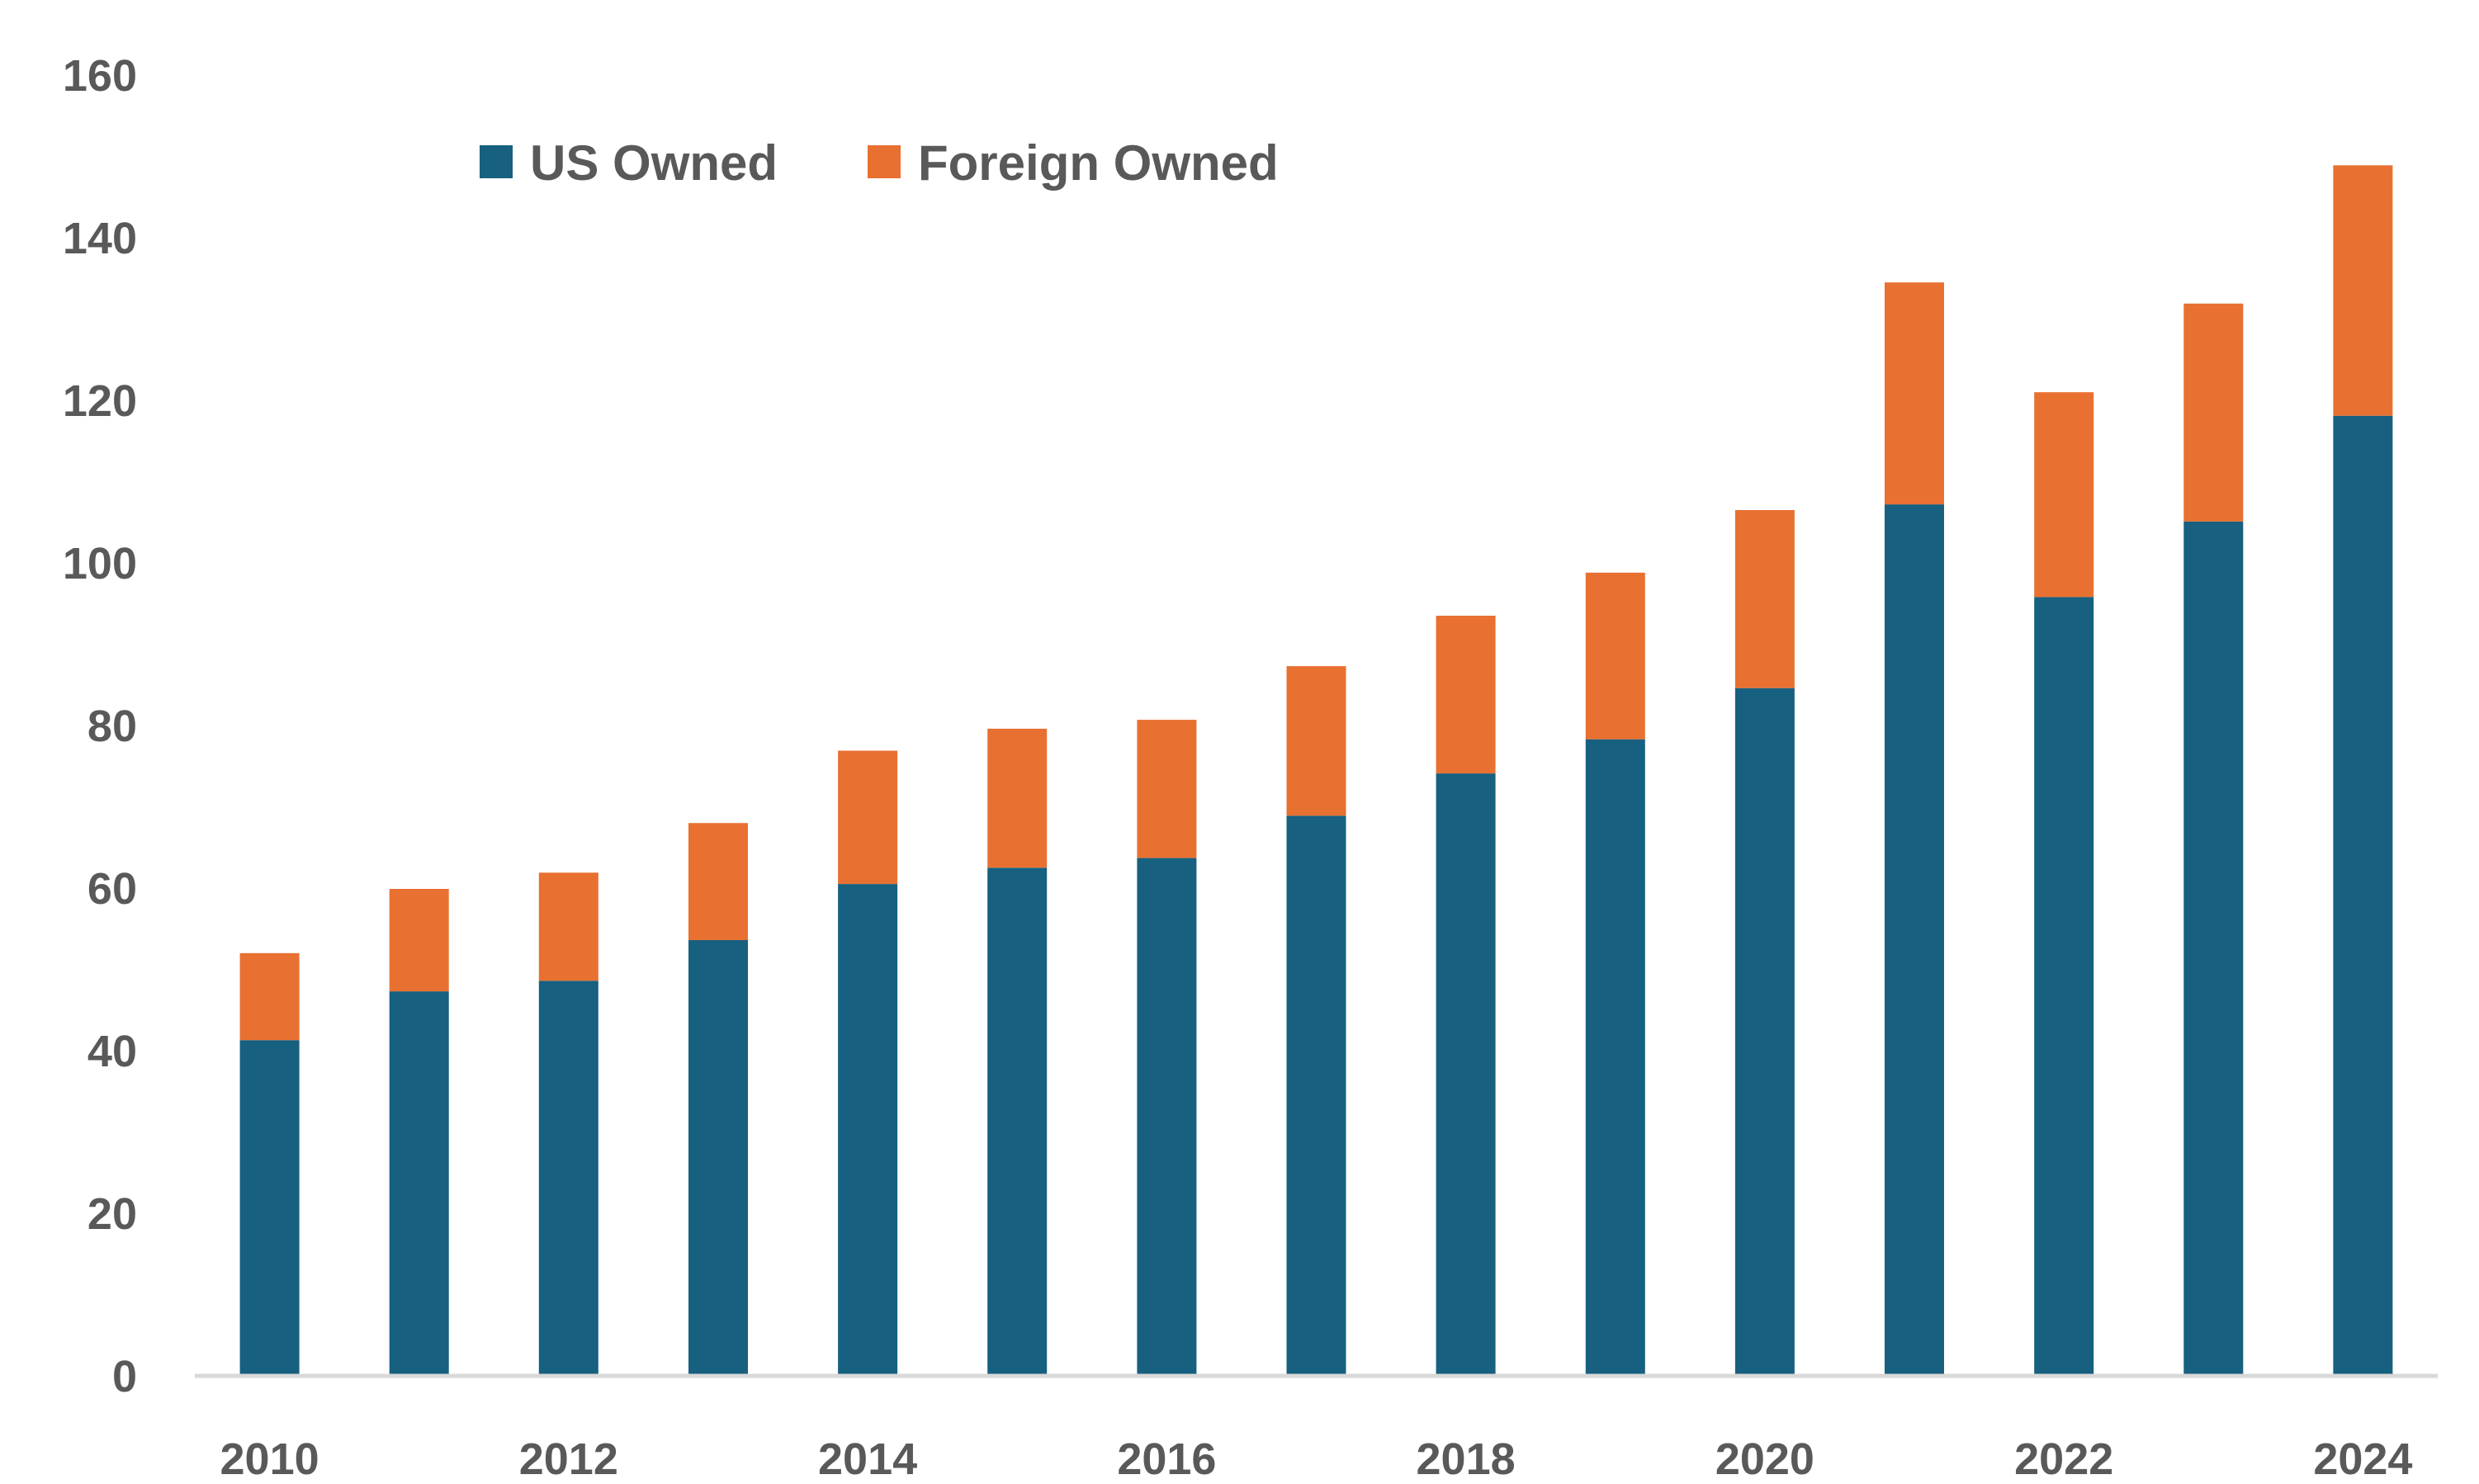 This screenshot has width=2479, height=1484. Describe the element at coordinates (269, 996) in the screenshot. I see `bar-foreign-owned-2010` at that location.